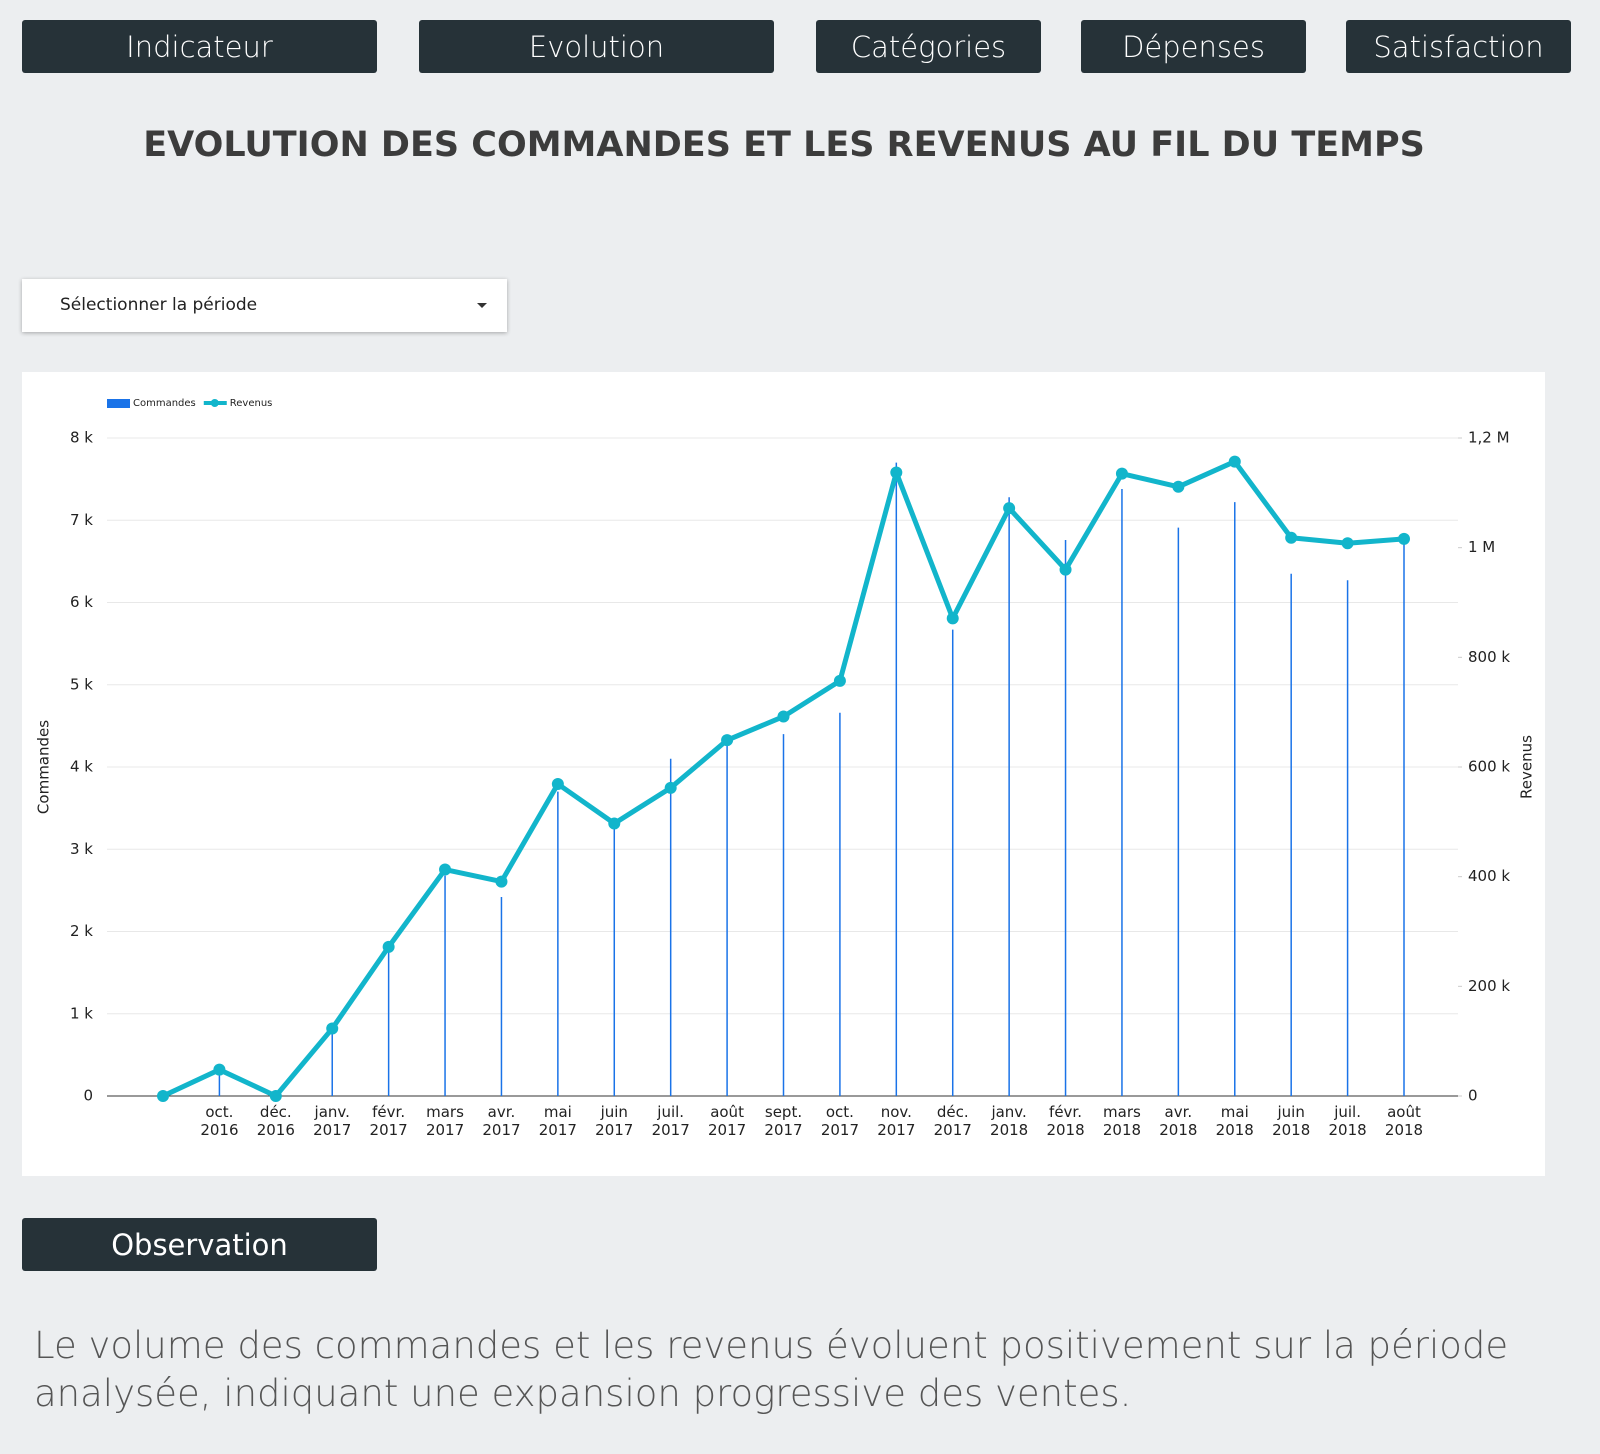 The height and width of the screenshot is (1454, 1600). What do you see at coordinates (1489, 767) in the screenshot?
I see `y2-tick-label: 600 k` at bounding box center [1489, 767].